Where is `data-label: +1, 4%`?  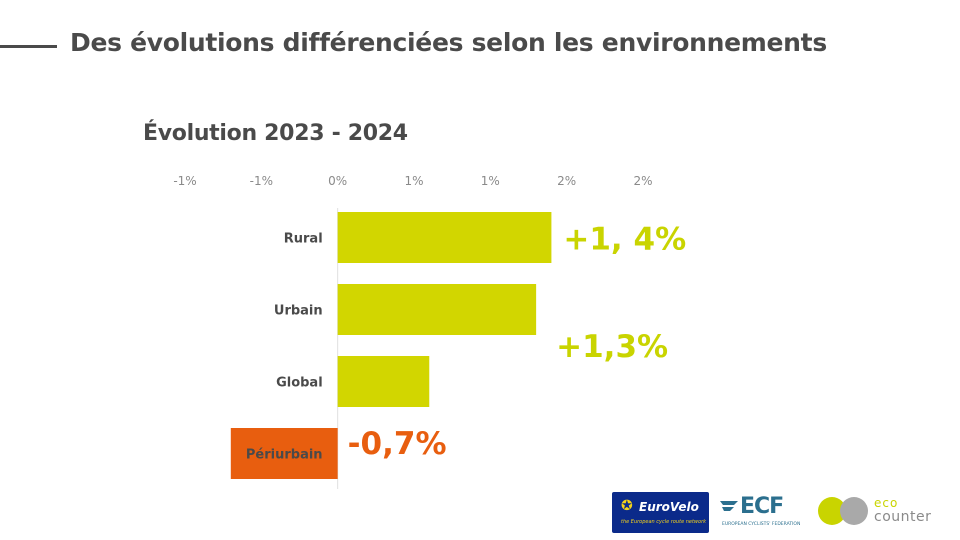
data-label: +1, 4% is located at coordinates (624, 240).